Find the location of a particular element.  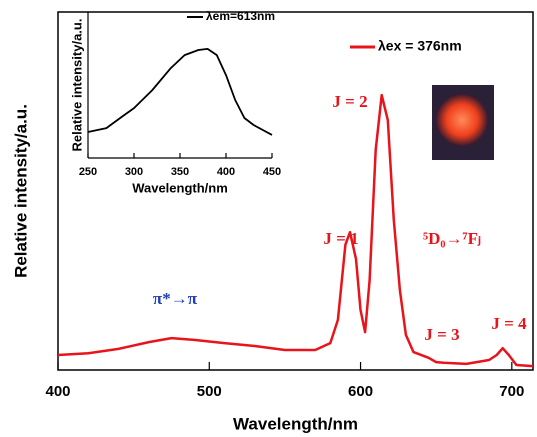

x-tick-label: 700 is located at coordinates (511, 391).